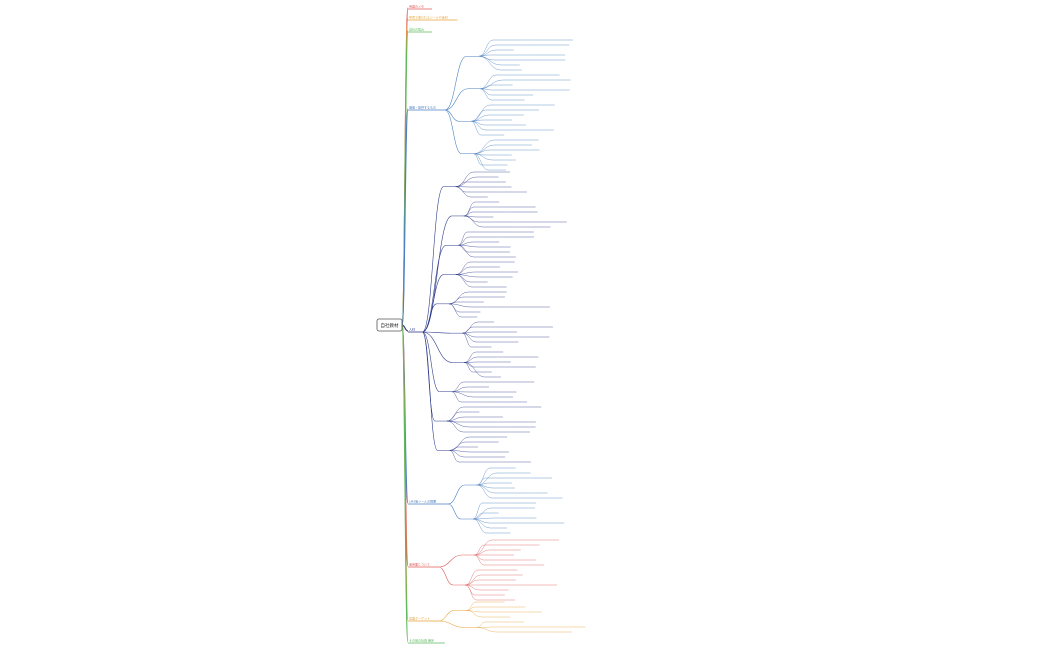 The image size is (1050, 654). Describe the element at coordinates (419, 564) in the screenshot. I see `branch-label: 運用面について` at that location.